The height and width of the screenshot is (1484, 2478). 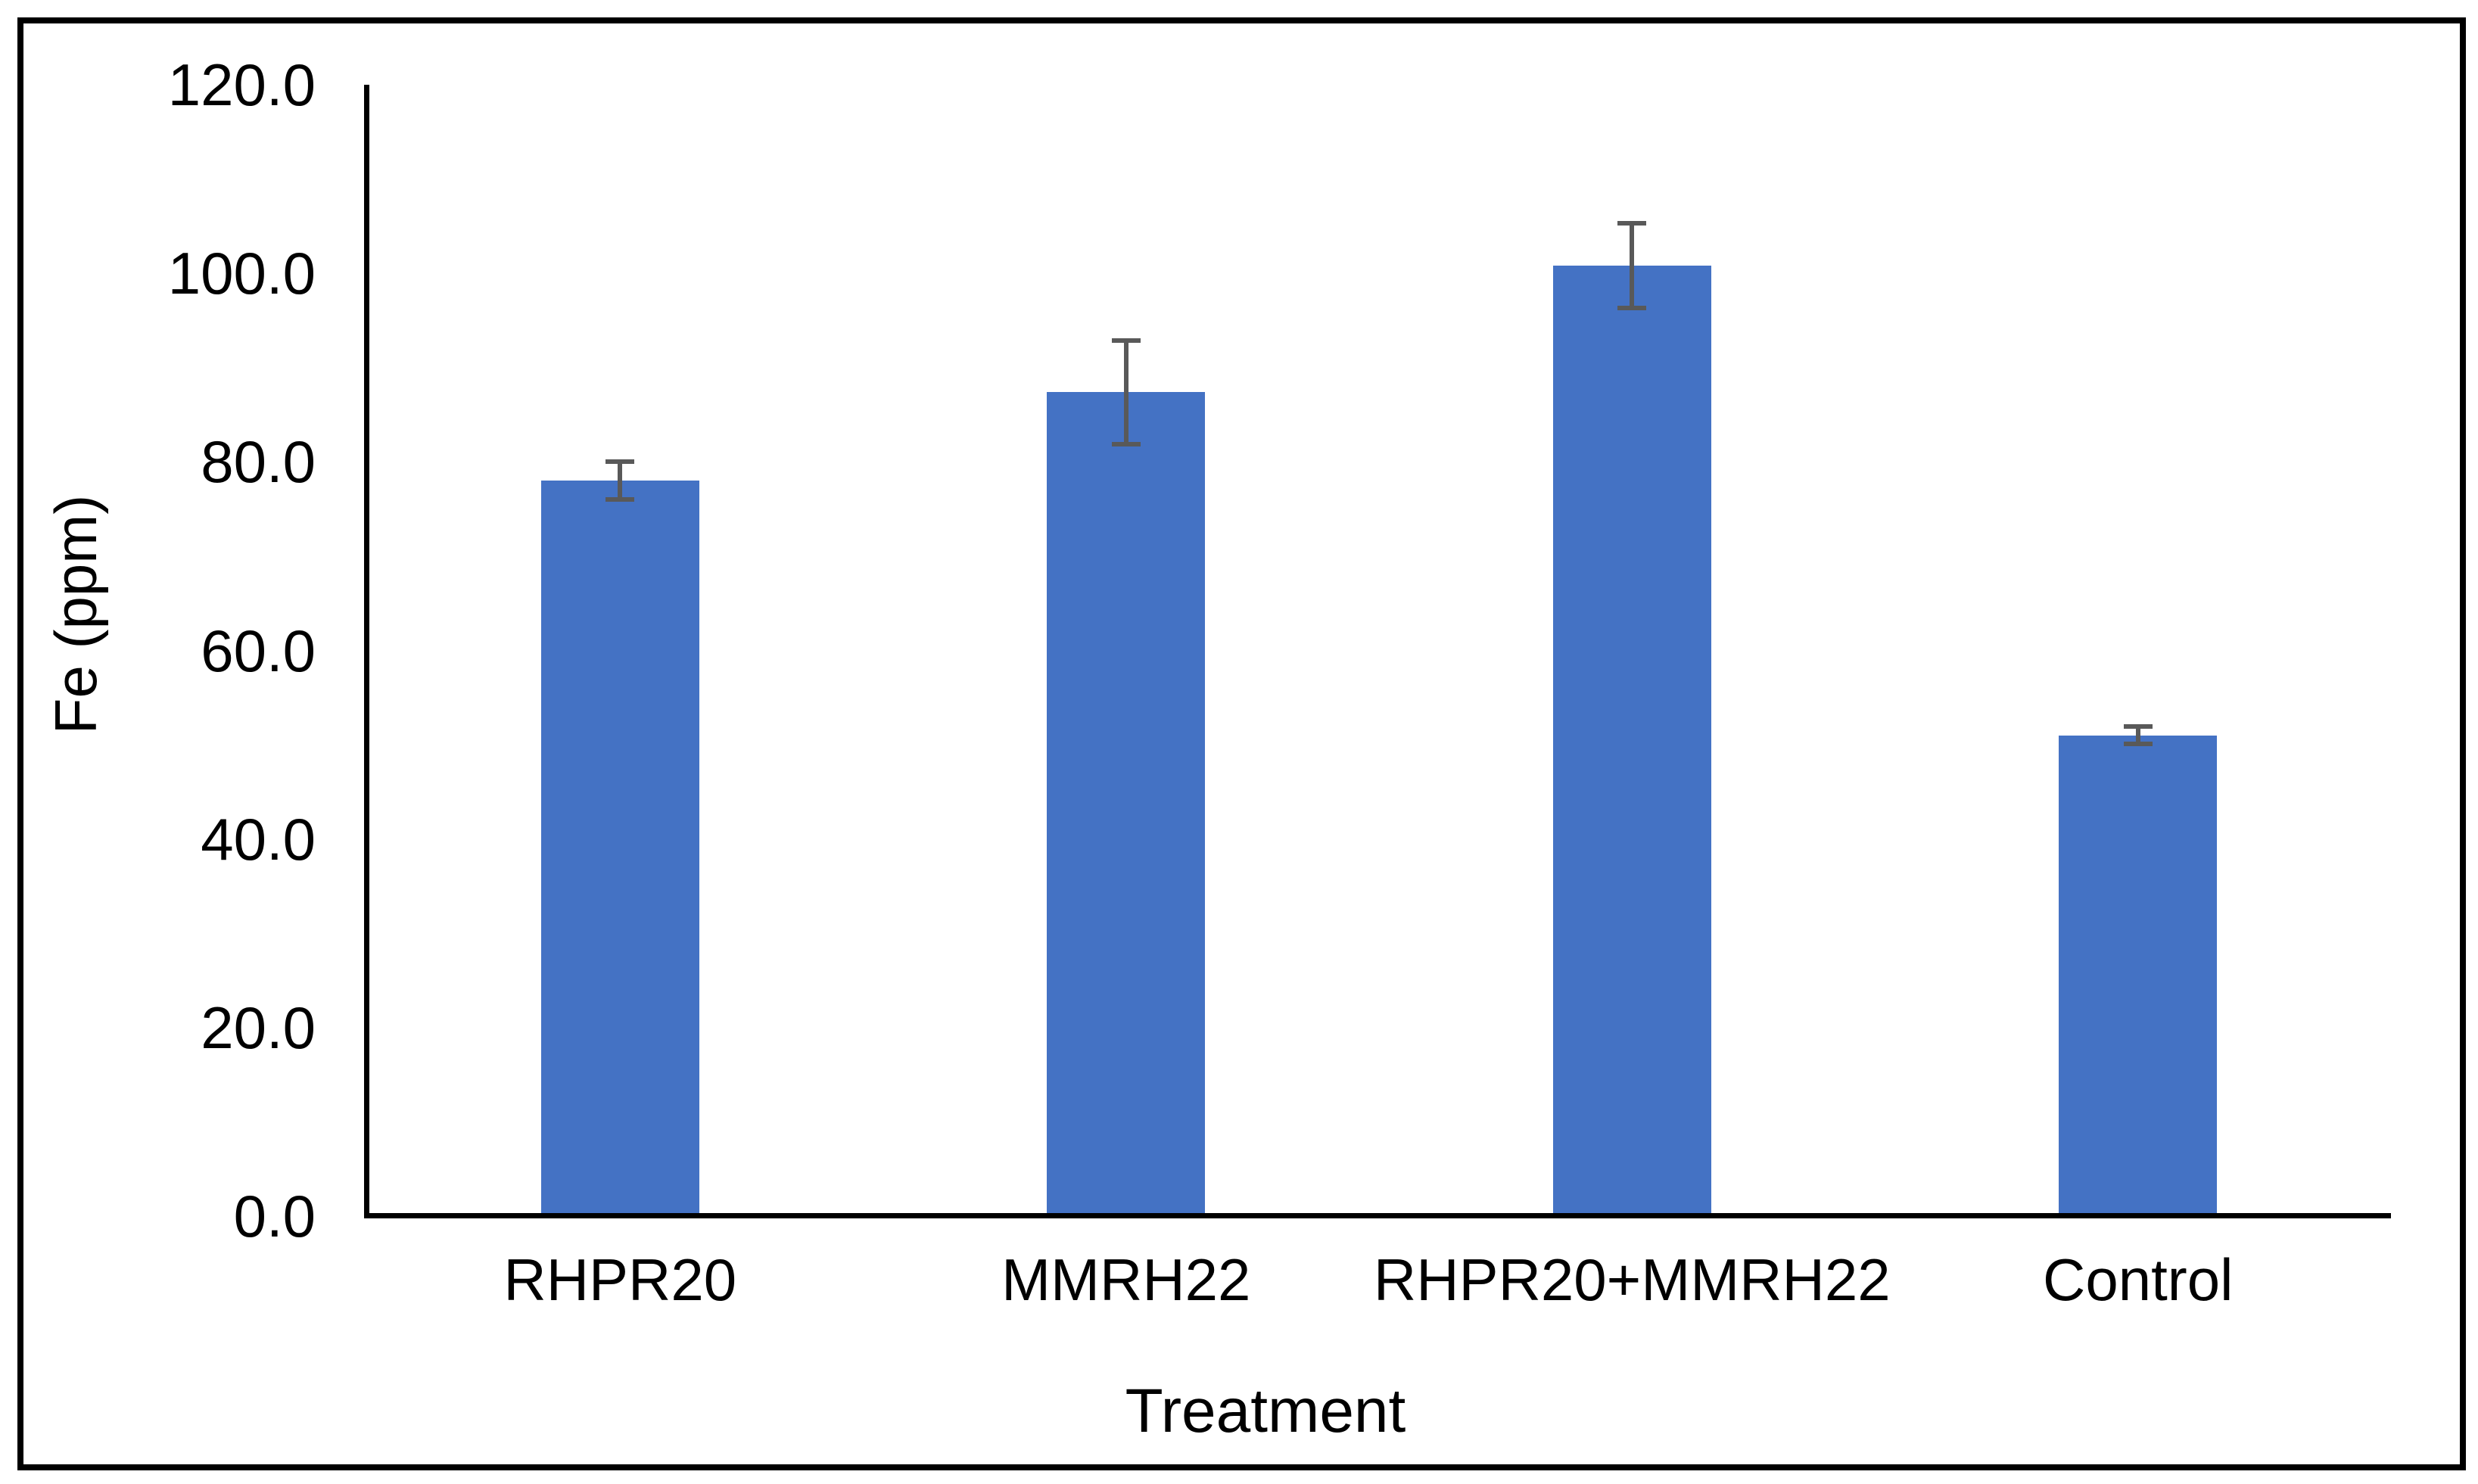 What do you see at coordinates (620, 1279) in the screenshot?
I see `x-category-label-rhpr20: RHPR20` at bounding box center [620, 1279].